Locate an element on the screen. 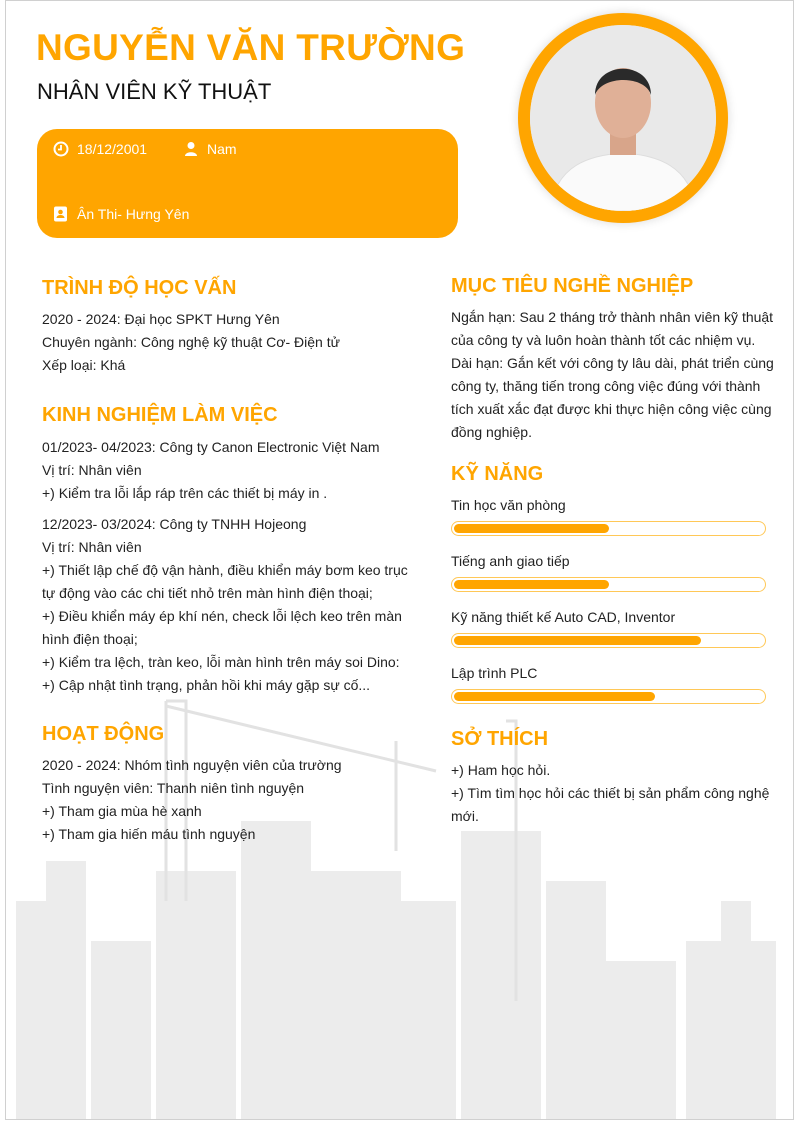 This screenshot has height=1140, width=795. skill-label: Tin học văn phòng is located at coordinates (508, 505).